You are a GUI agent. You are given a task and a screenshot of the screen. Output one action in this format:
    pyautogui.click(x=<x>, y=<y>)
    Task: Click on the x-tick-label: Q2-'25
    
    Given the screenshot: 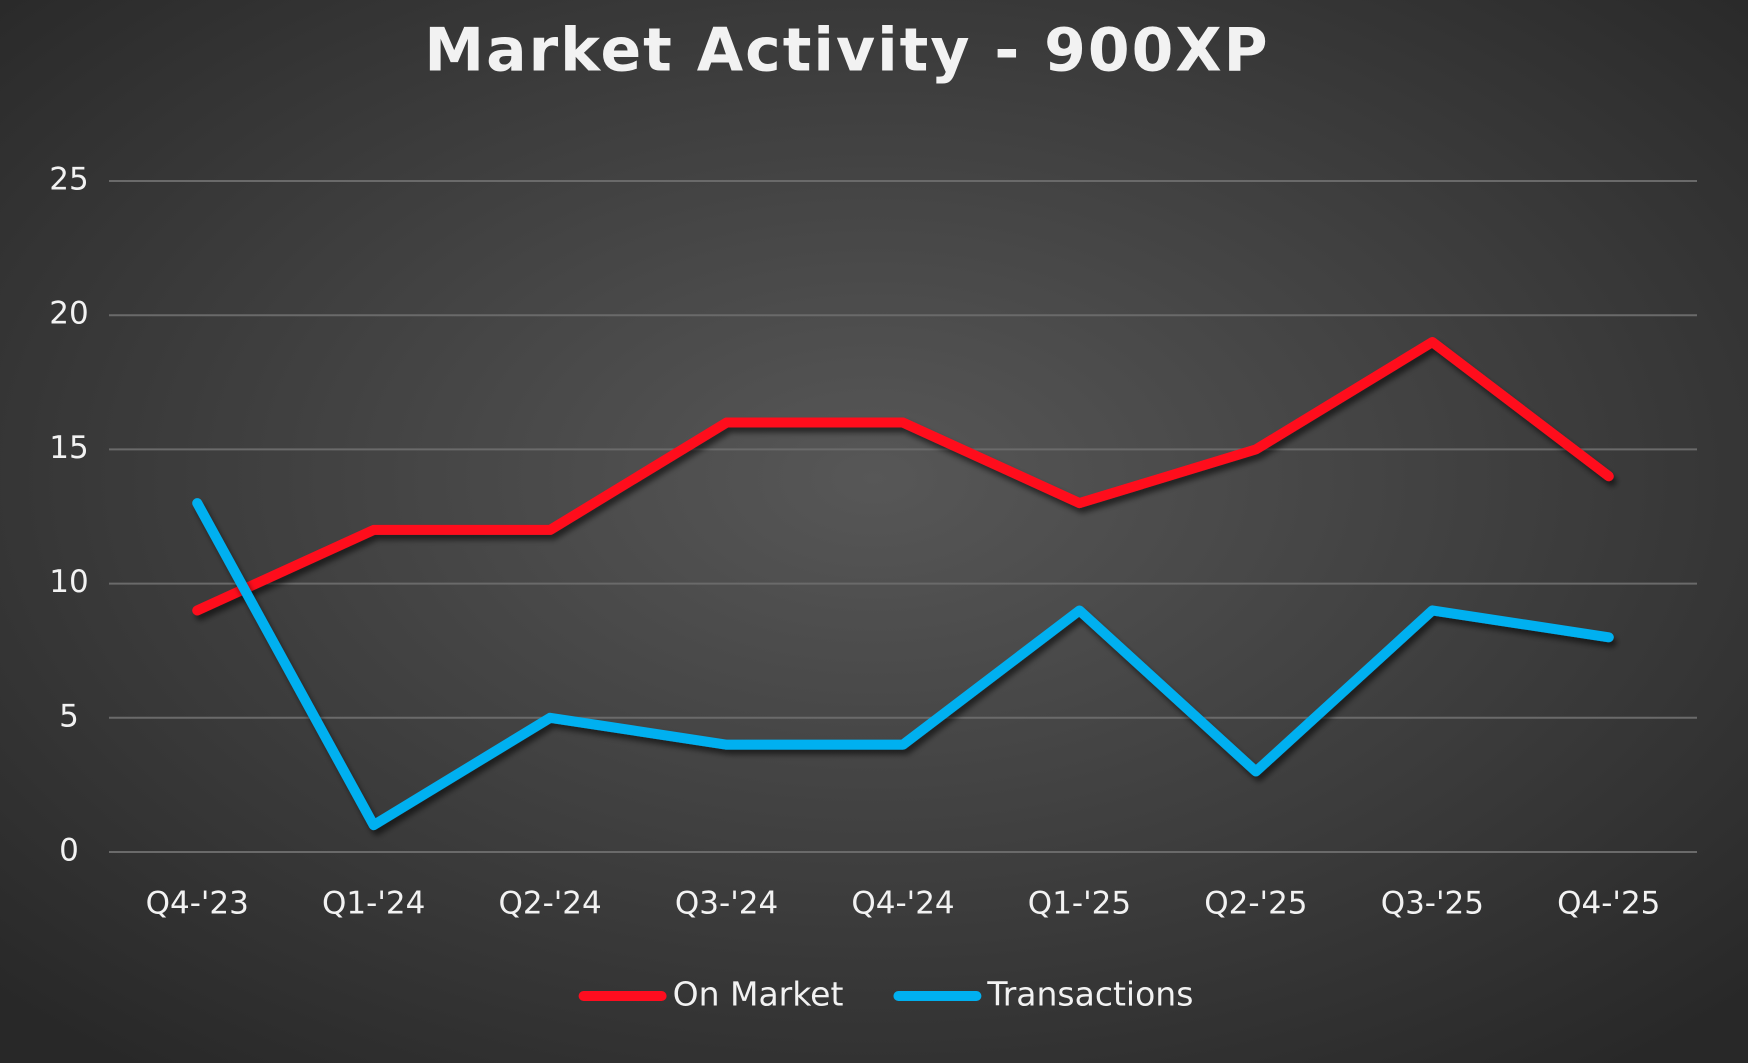 What is the action you would take?
    pyautogui.click(x=1255, y=904)
    